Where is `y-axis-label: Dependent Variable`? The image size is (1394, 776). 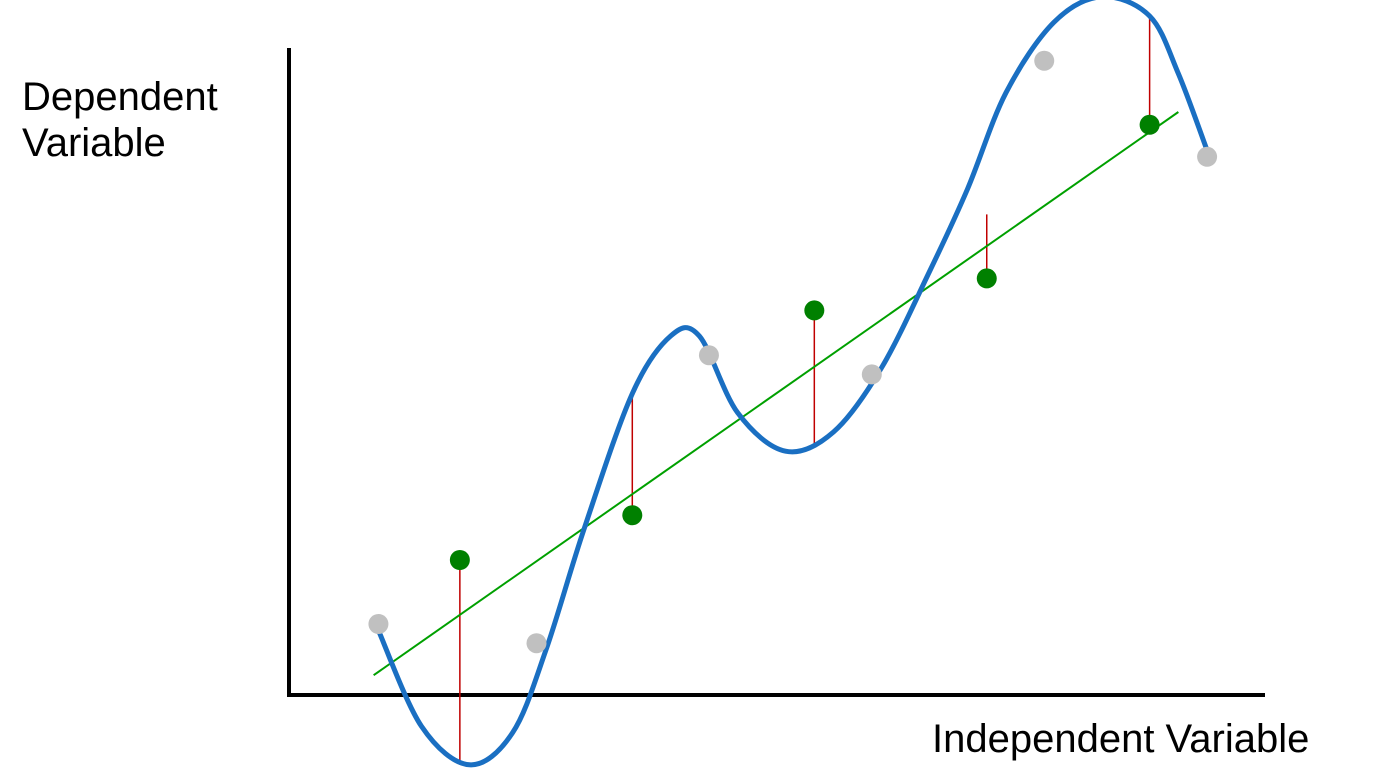
y-axis-label: Dependent Variable is located at coordinates (120, 120).